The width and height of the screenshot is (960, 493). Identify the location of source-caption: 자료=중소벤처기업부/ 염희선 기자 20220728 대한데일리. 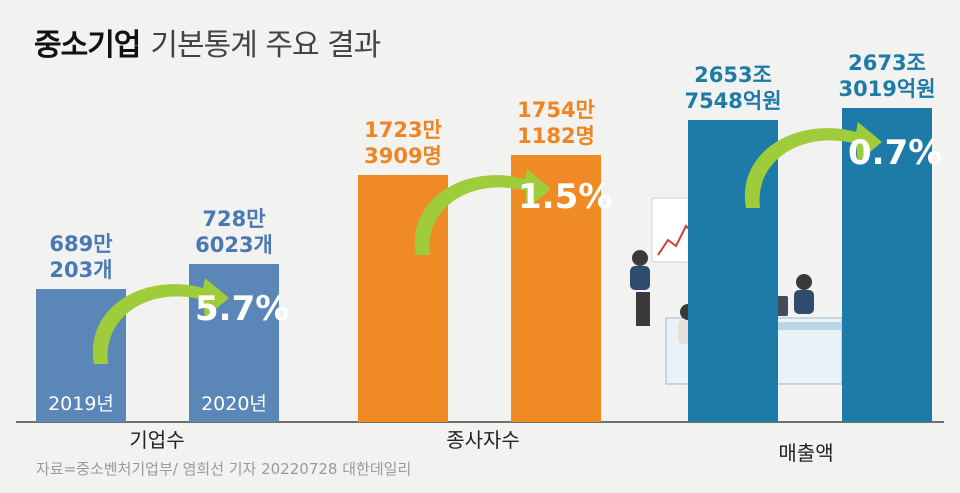
(224, 469).